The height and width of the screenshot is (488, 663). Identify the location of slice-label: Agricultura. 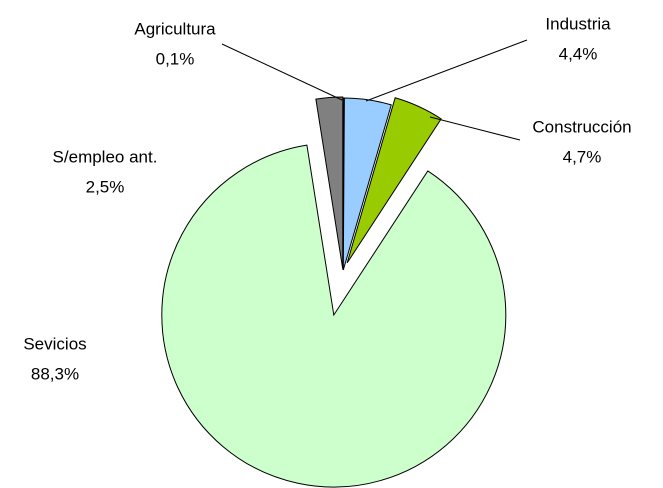
(175, 28).